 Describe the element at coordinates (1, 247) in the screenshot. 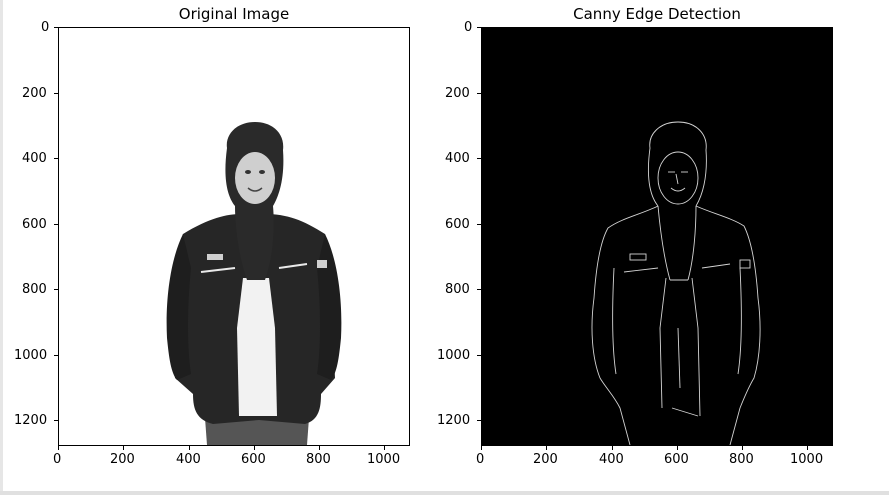

I see `window-left-border` at that location.